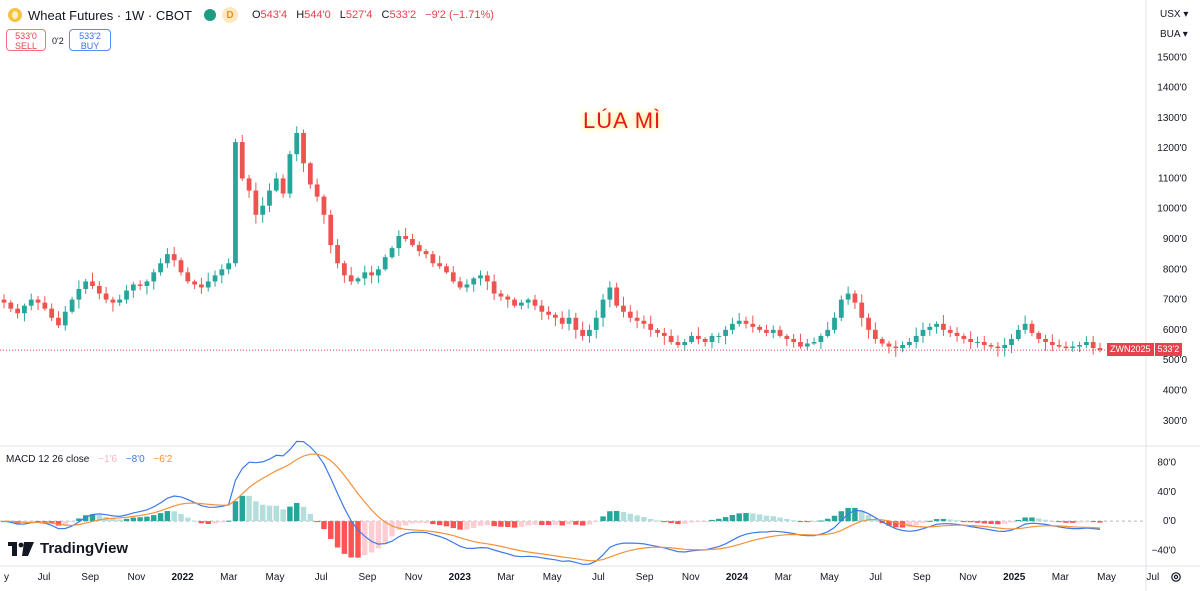 Image resolution: width=1200 pixels, height=591 pixels. What do you see at coordinates (1172, 178) in the screenshot?
I see `price-tick-label: 1100'0` at bounding box center [1172, 178].